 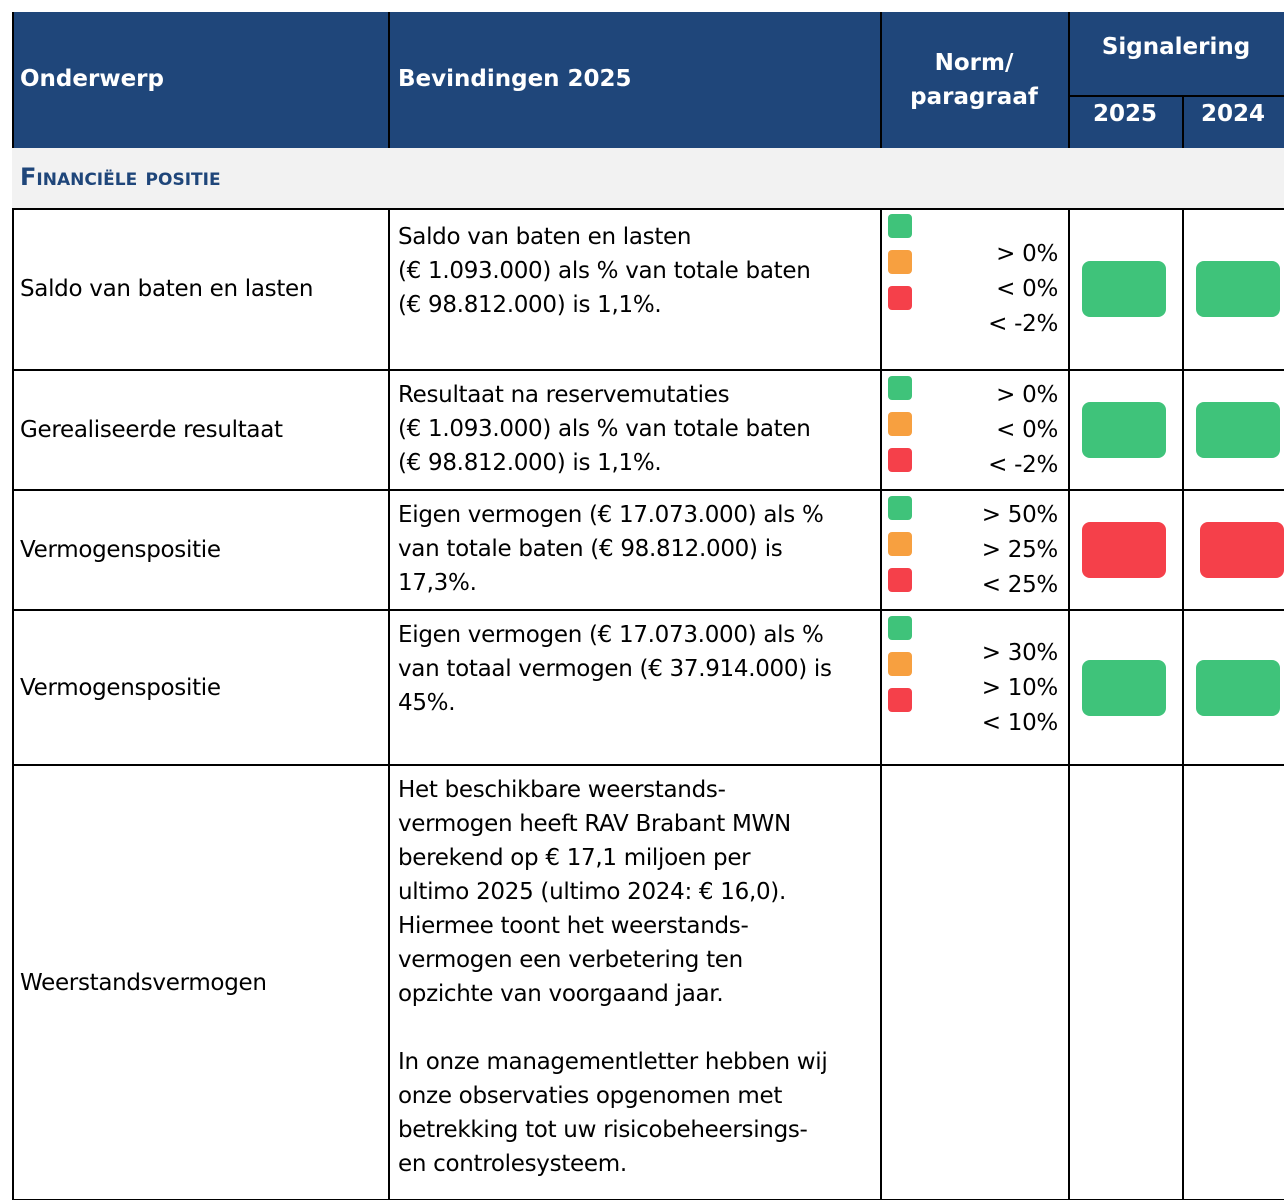 I want to click on bevinding-line: onze observaties opgenomen met, so click(x=590, y=1096).